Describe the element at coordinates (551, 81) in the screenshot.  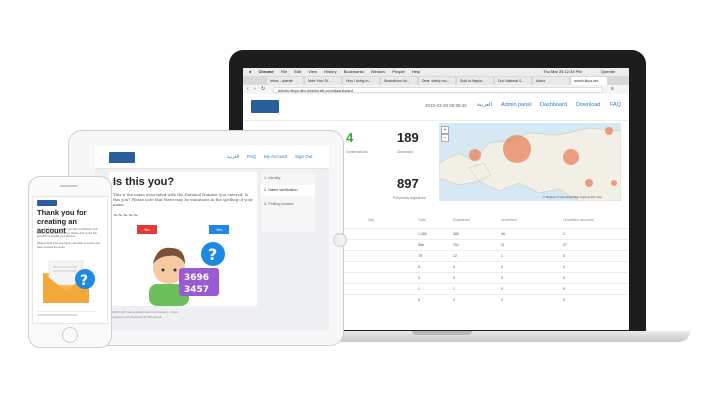
I see `tab: Admo` at that location.